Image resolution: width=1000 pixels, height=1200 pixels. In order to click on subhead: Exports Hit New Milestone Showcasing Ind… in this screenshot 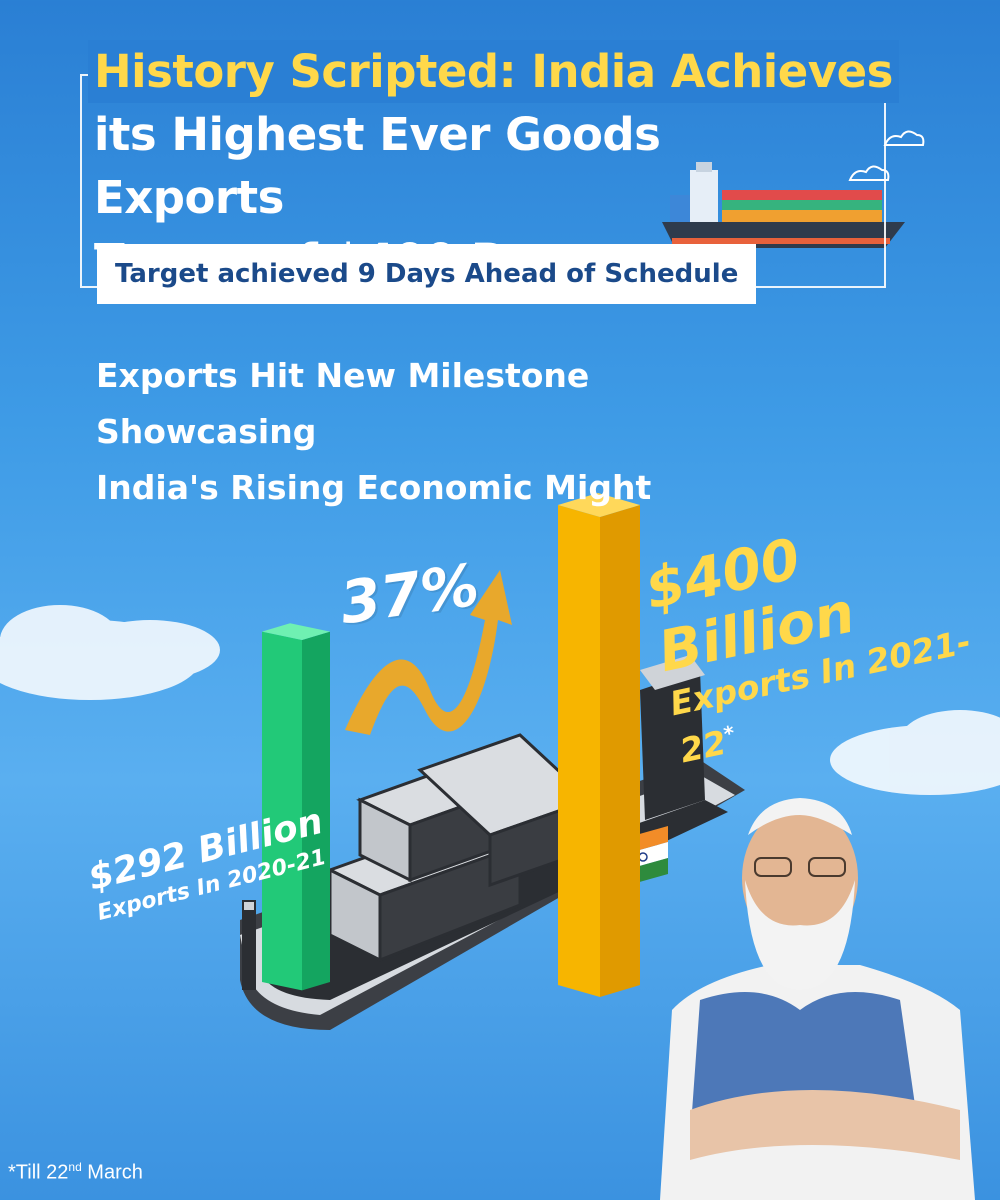, I will do `click(446, 432)`.